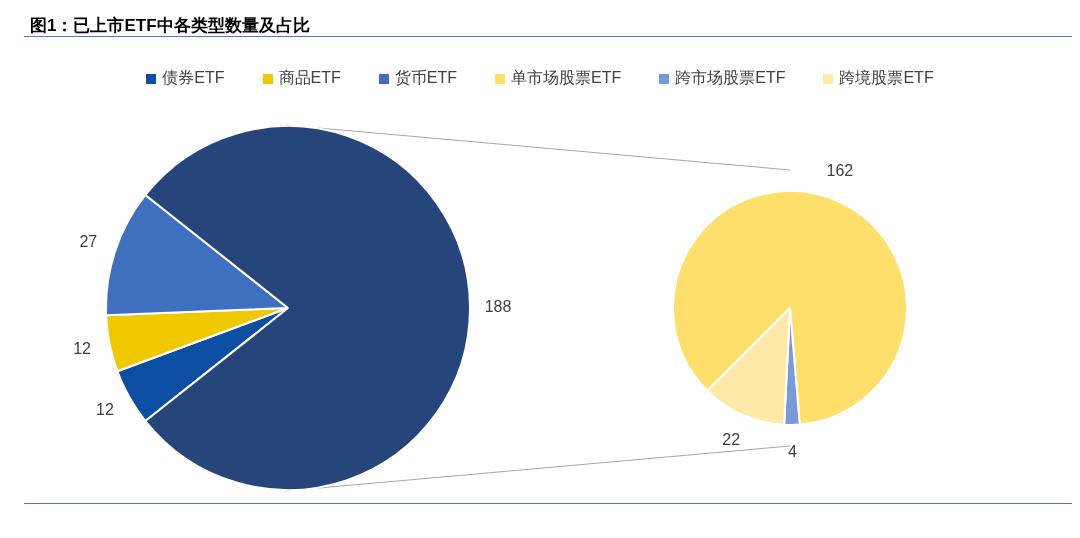  I want to click on data-label: 162, so click(840, 171).